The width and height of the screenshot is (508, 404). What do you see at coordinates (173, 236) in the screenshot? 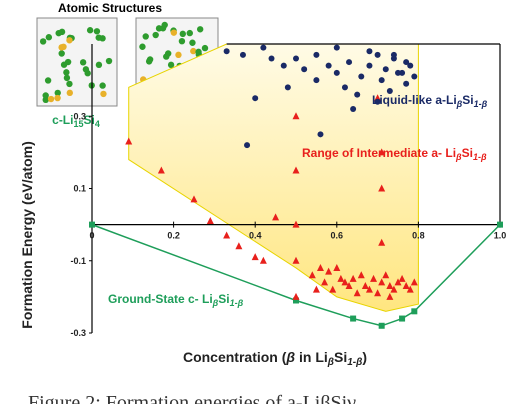
I see `x-tick-label: 0.2` at bounding box center [173, 236].